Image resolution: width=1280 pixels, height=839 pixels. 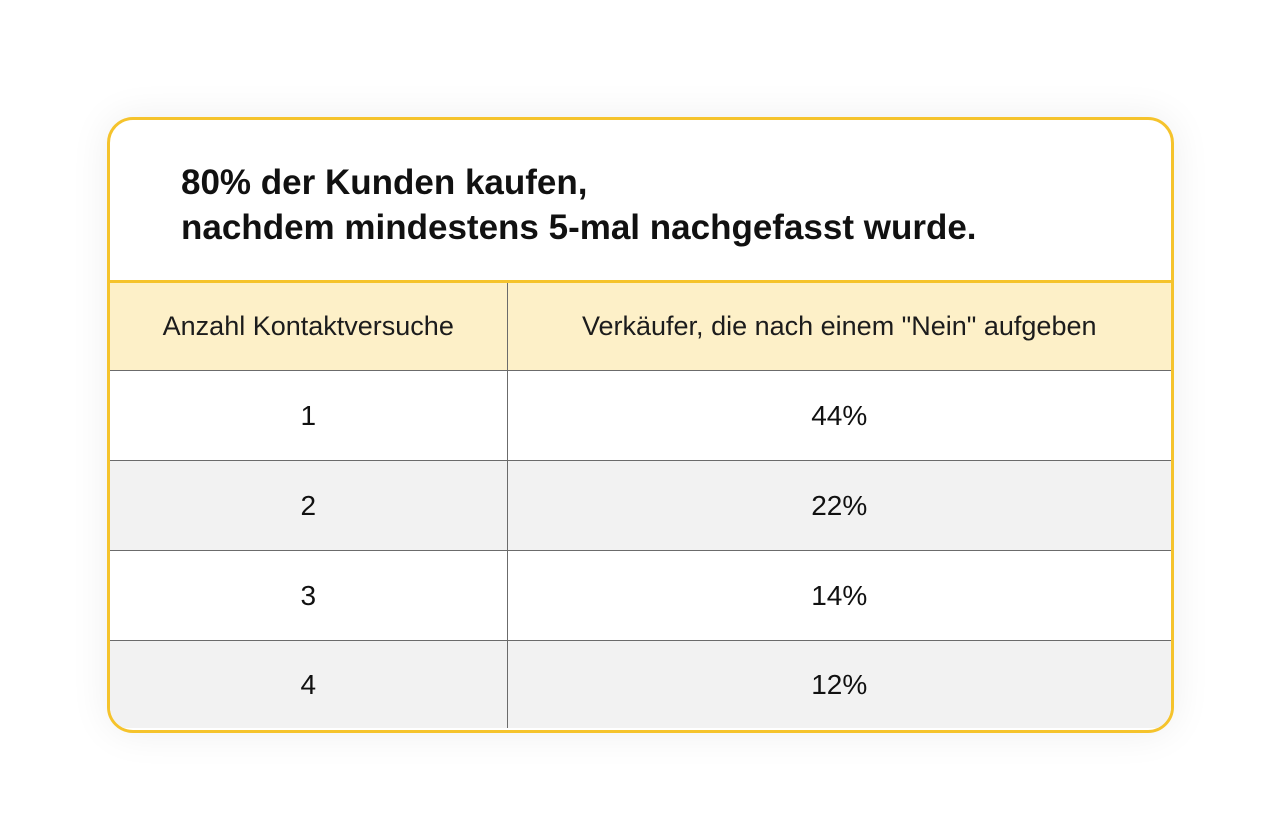 I want to click on table-row: 4 12%, so click(x=640, y=684).